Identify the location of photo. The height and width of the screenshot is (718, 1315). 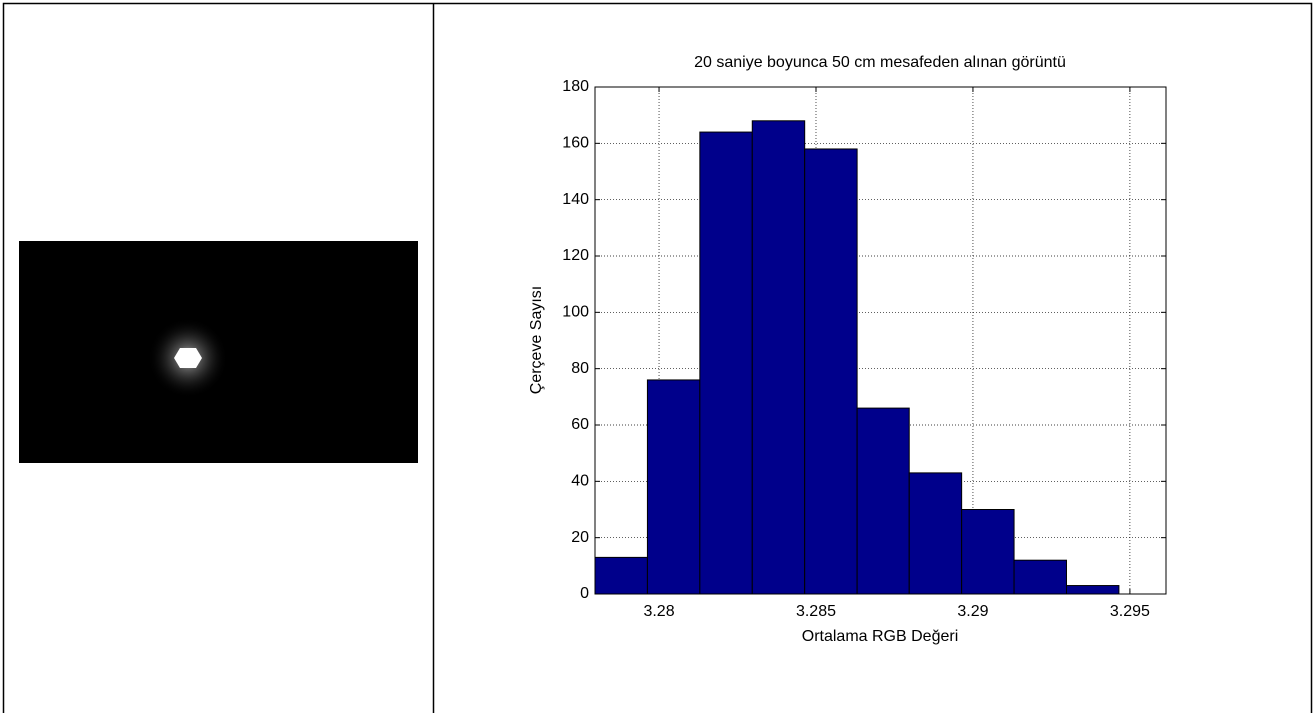
(218, 352).